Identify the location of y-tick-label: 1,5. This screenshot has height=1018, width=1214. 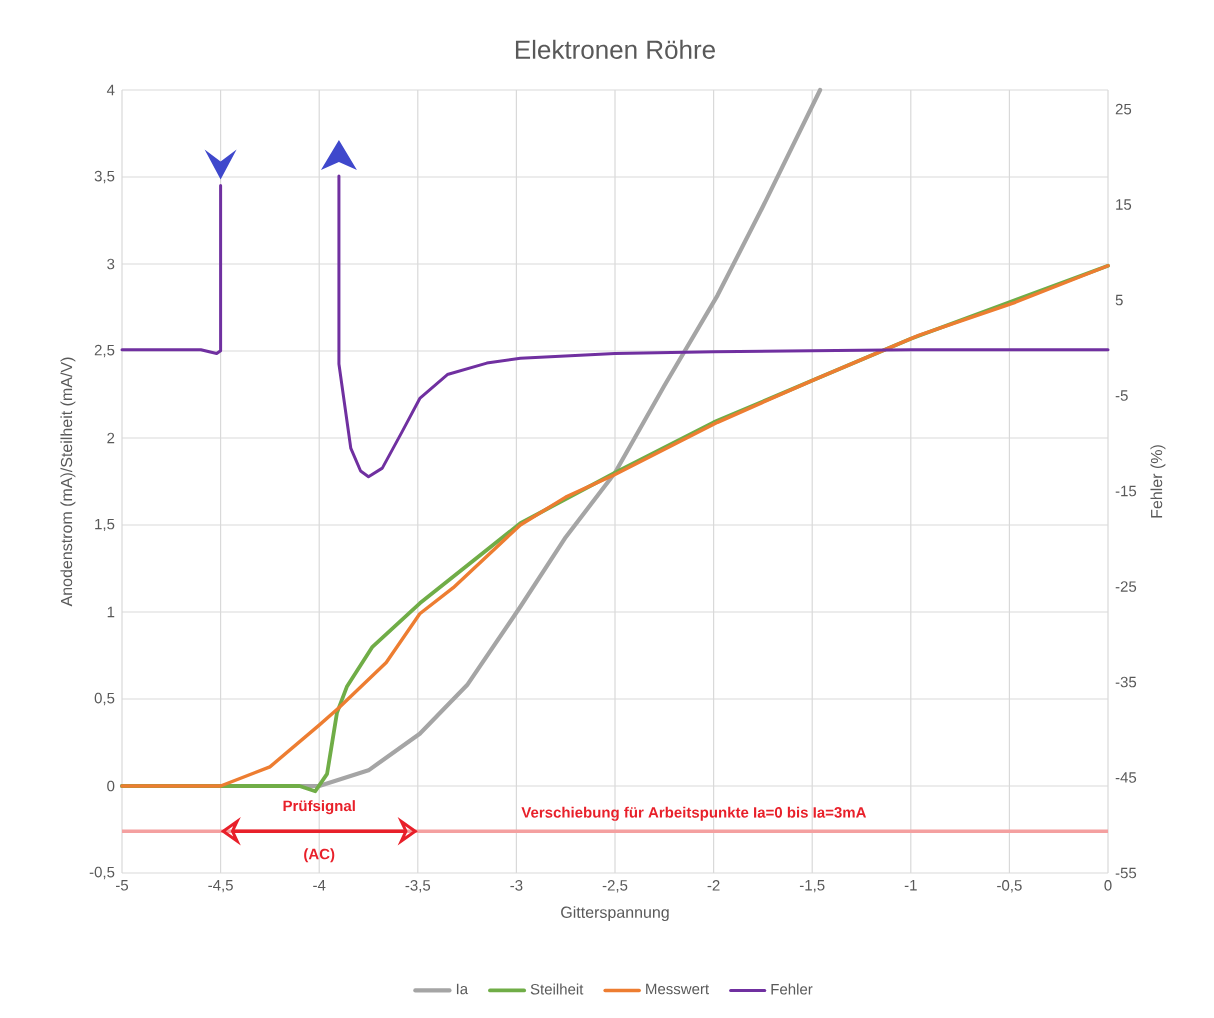
(105, 525).